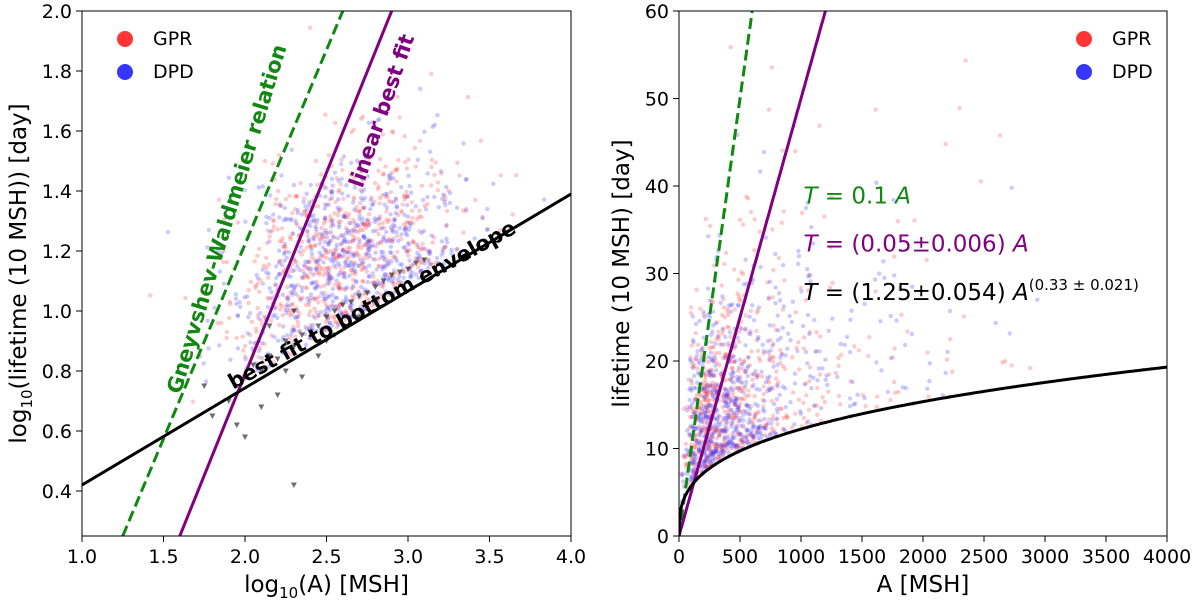  I want to click on y-tick-label: 20, so click(657, 362).